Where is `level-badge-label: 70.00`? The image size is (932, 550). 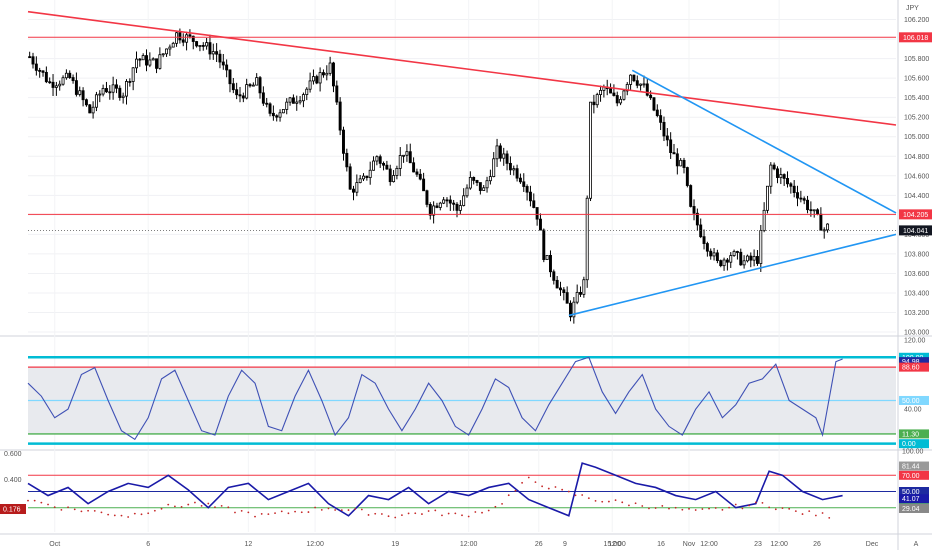
level-badge-label: 70.00 is located at coordinates (911, 476).